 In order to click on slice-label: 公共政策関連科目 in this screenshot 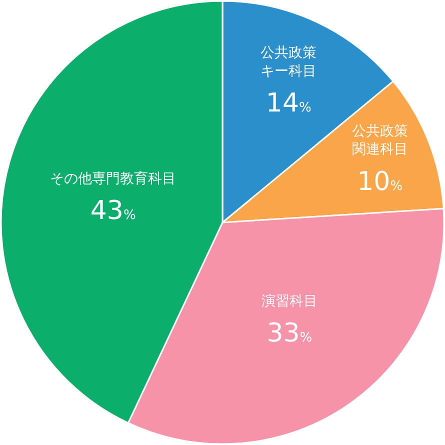, I will do `click(380, 140)`.